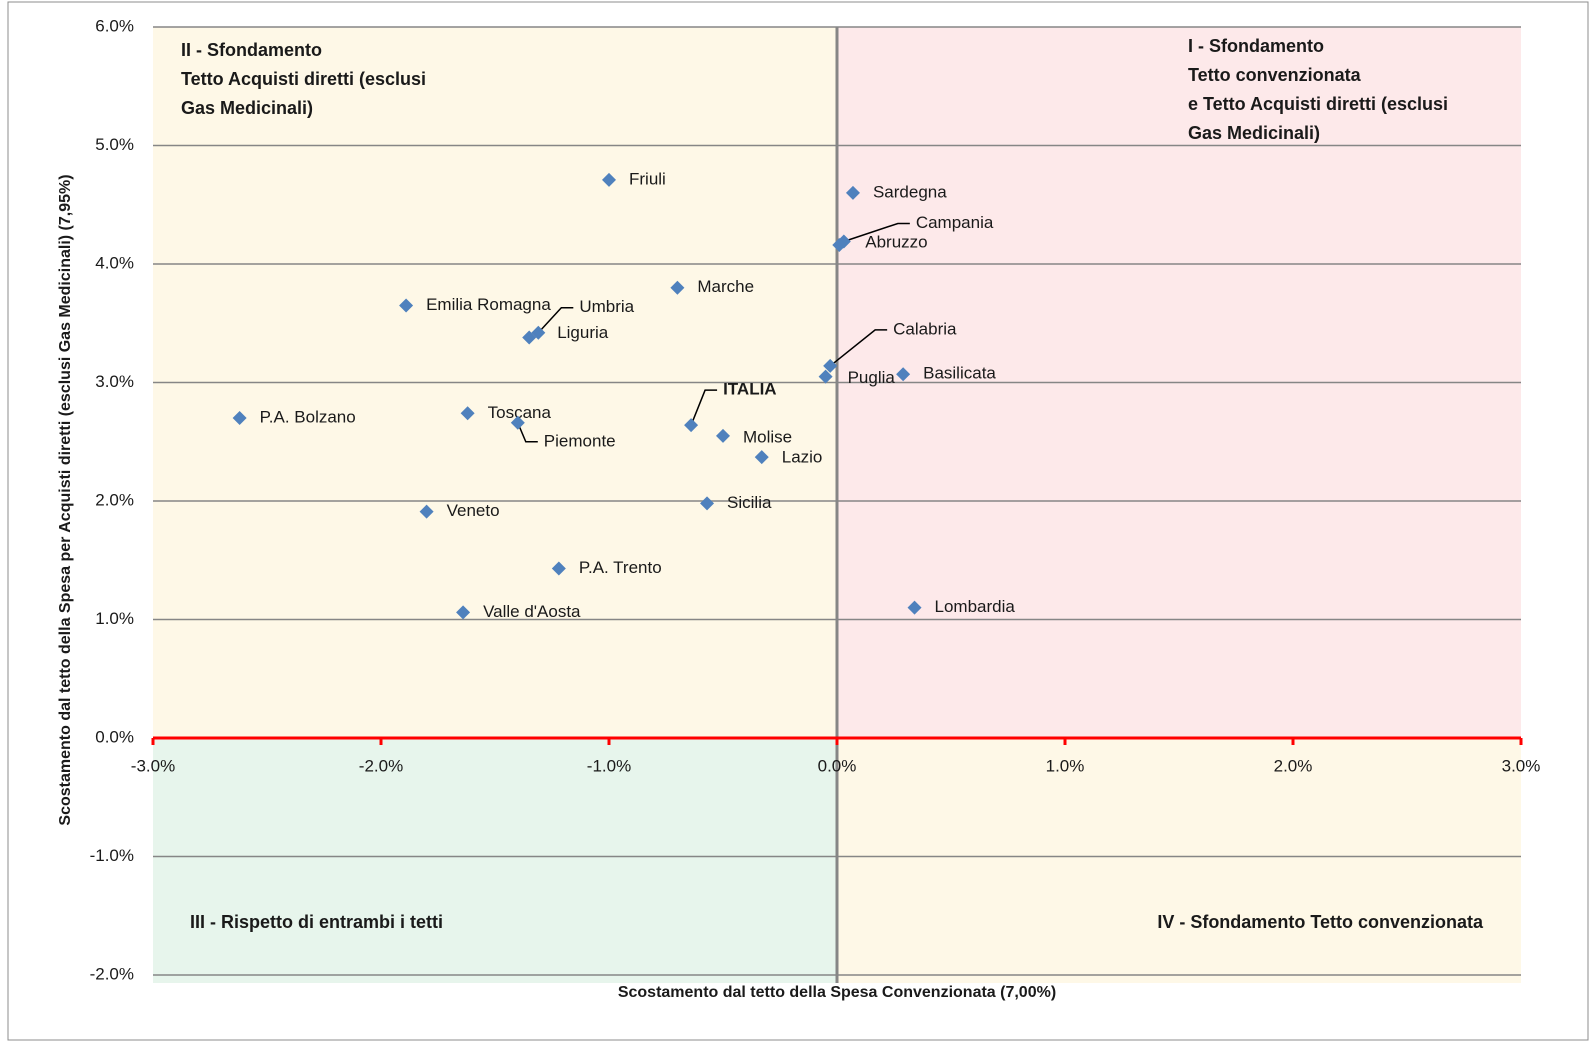 The height and width of the screenshot is (1051, 1594). Describe the element at coordinates (114, 736) in the screenshot. I see `y-tick-label: 0.0%` at that location.